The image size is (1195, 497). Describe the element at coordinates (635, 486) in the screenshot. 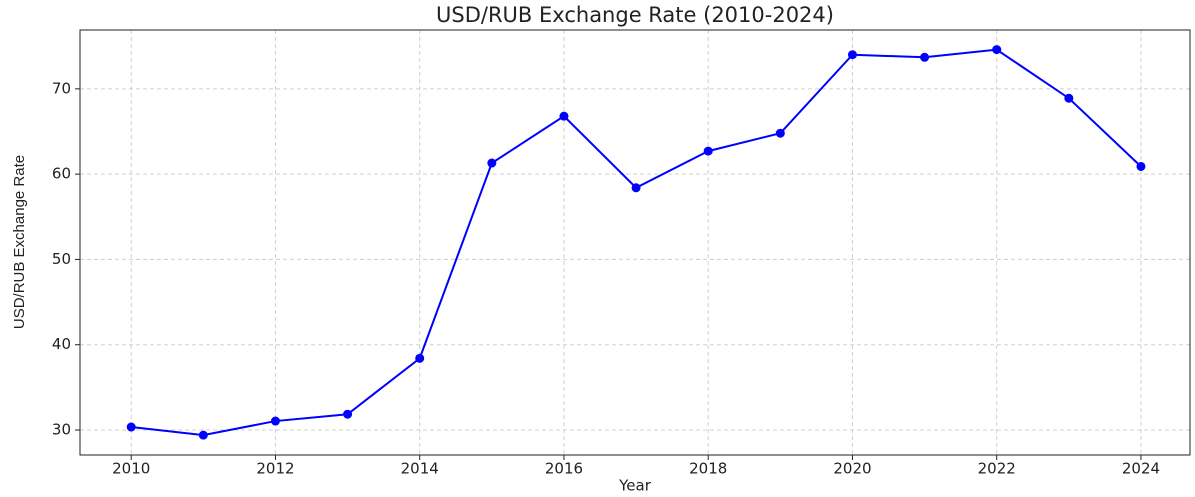

I see `x-axis-label: Year` at that location.